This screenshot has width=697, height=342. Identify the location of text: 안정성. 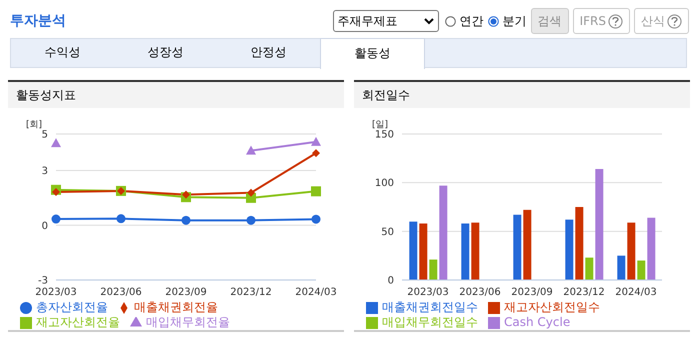
(269, 52).